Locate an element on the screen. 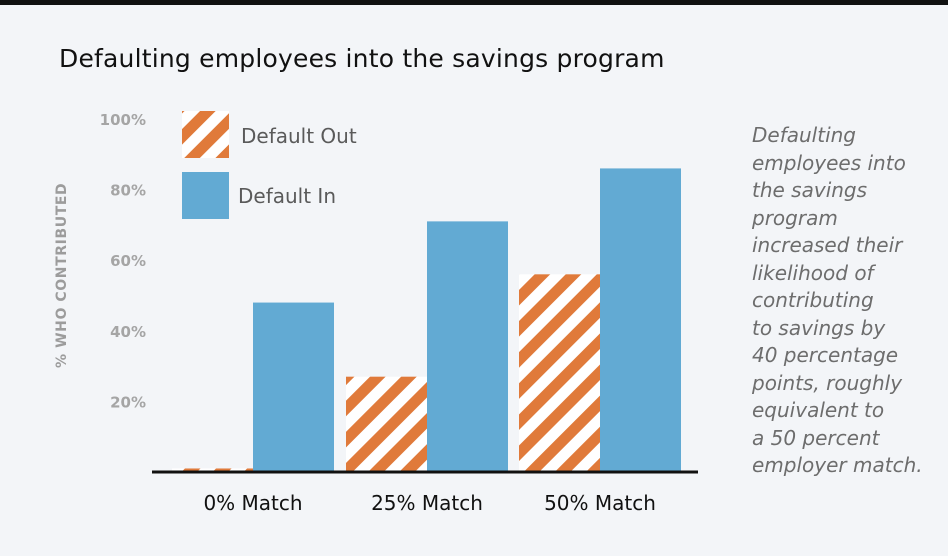 This screenshot has width=948, height=556. legend-label-default-out: Default Out is located at coordinates (299, 136).